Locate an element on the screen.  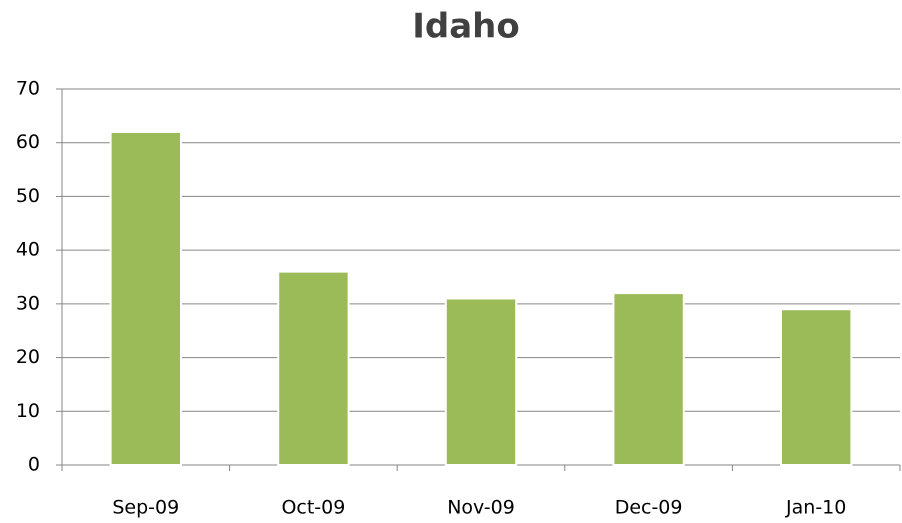
chart-title: Idaho is located at coordinates (466, 27).